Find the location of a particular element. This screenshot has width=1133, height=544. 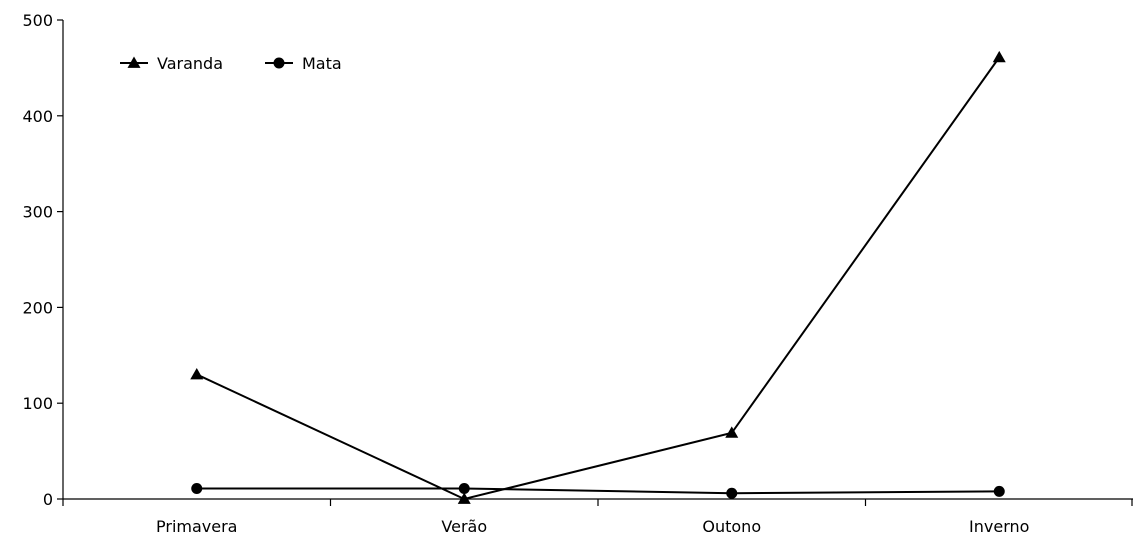

y-axis: 0 100 200 300 400 500 is located at coordinates (43, 260).